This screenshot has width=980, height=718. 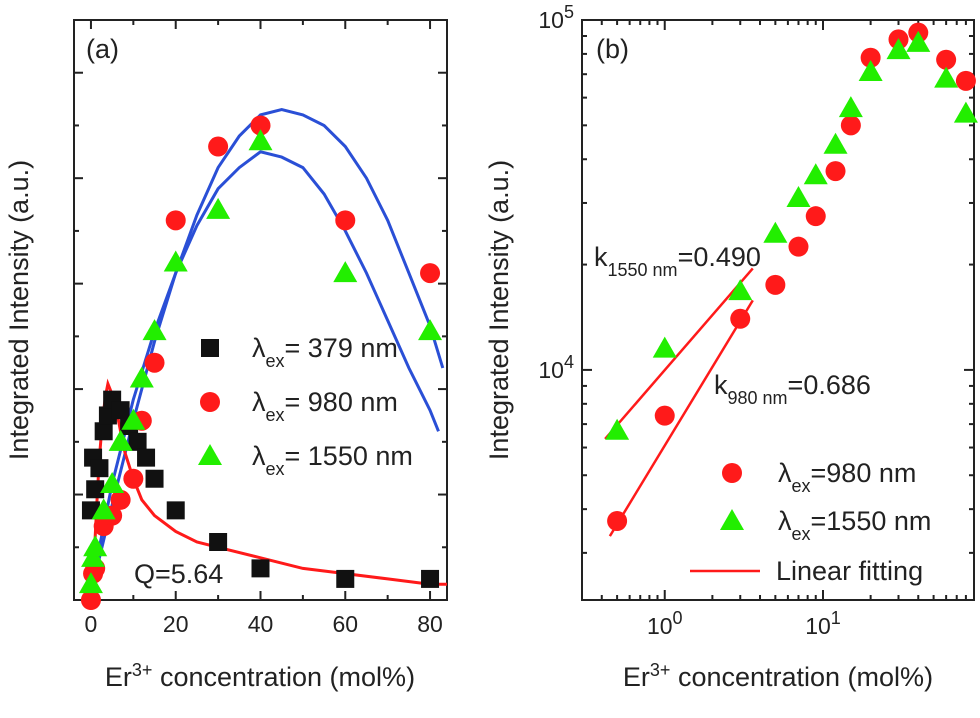 I want to click on b-y-tick-label-part: 5, so click(x=569, y=12).